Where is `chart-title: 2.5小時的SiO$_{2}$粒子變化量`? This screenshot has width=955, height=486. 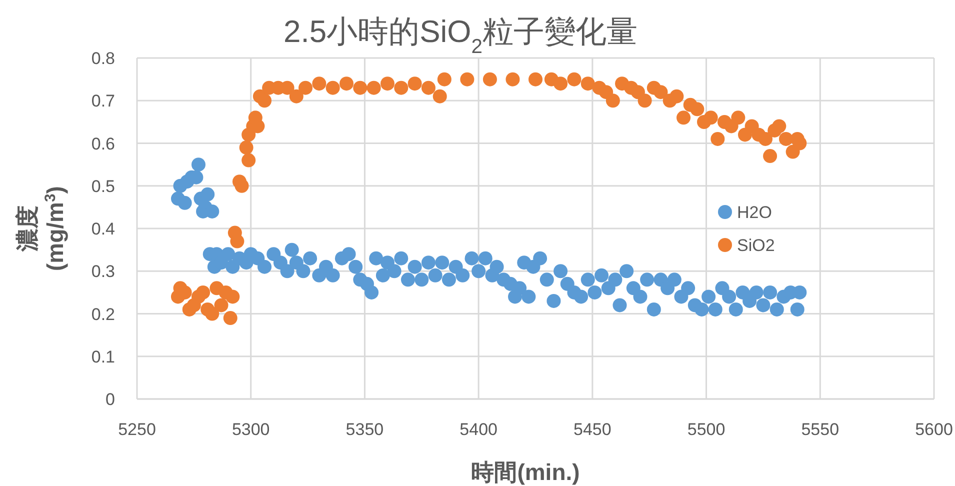 chart-title: 2.5小時的SiO$_{2}$粒子變化量 is located at coordinates (461, 36).